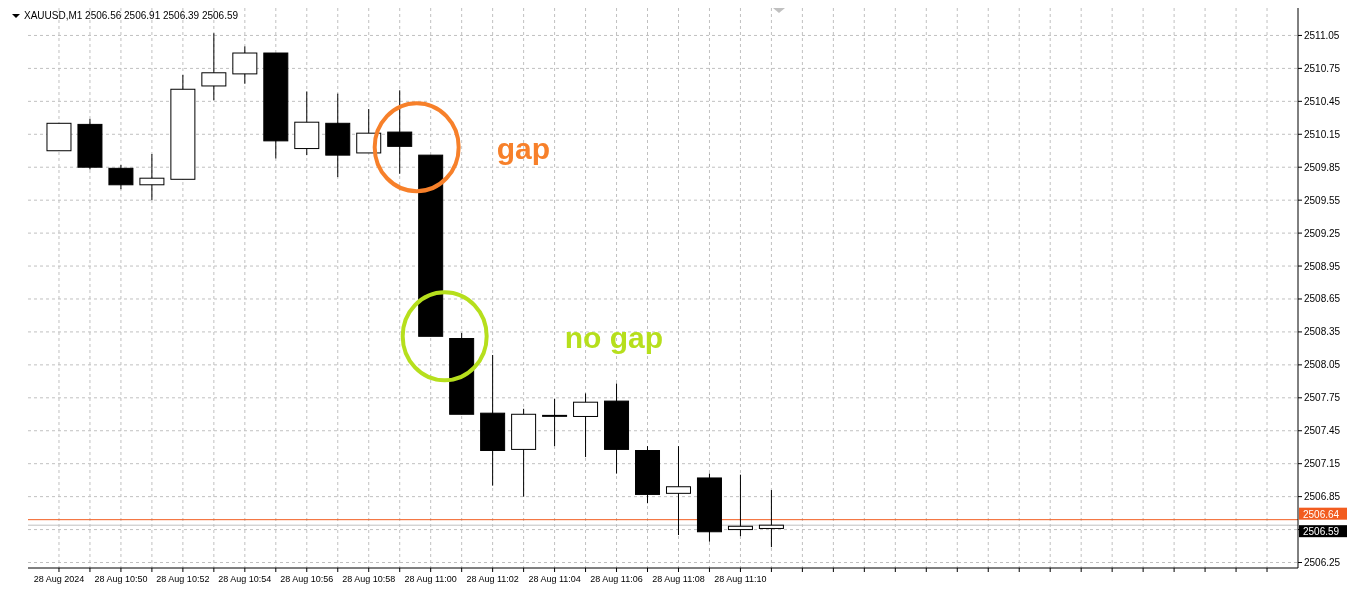 The height and width of the screenshot is (590, 1366). What do you see at coordinates (131, 15) in the screenshot?
I see `chart-title: XAUUSD,M1 2506.56 2506.91 2506.39 2506.59` at bounding box center [131, 15].